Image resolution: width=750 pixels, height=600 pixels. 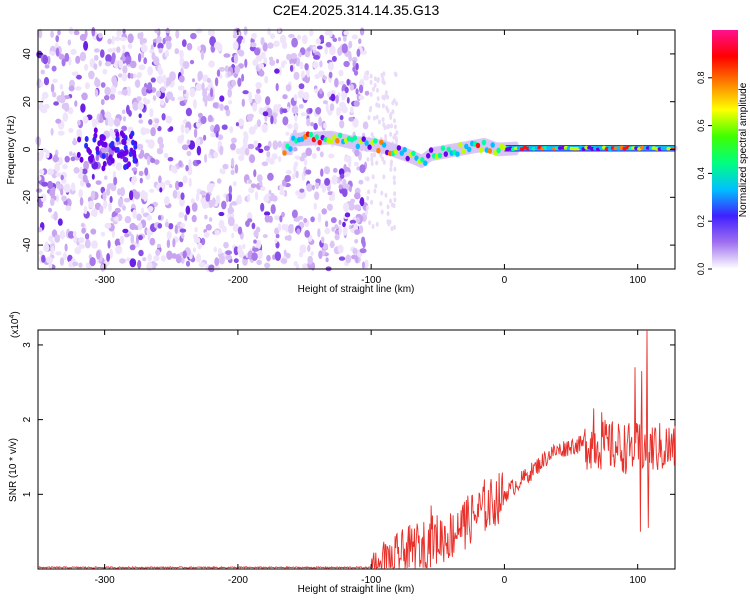 What do you see at coordinates (701, 173) in the screenshot?
I see `colorbar-tick-label: 0.4` at bounding box center [701, 173].